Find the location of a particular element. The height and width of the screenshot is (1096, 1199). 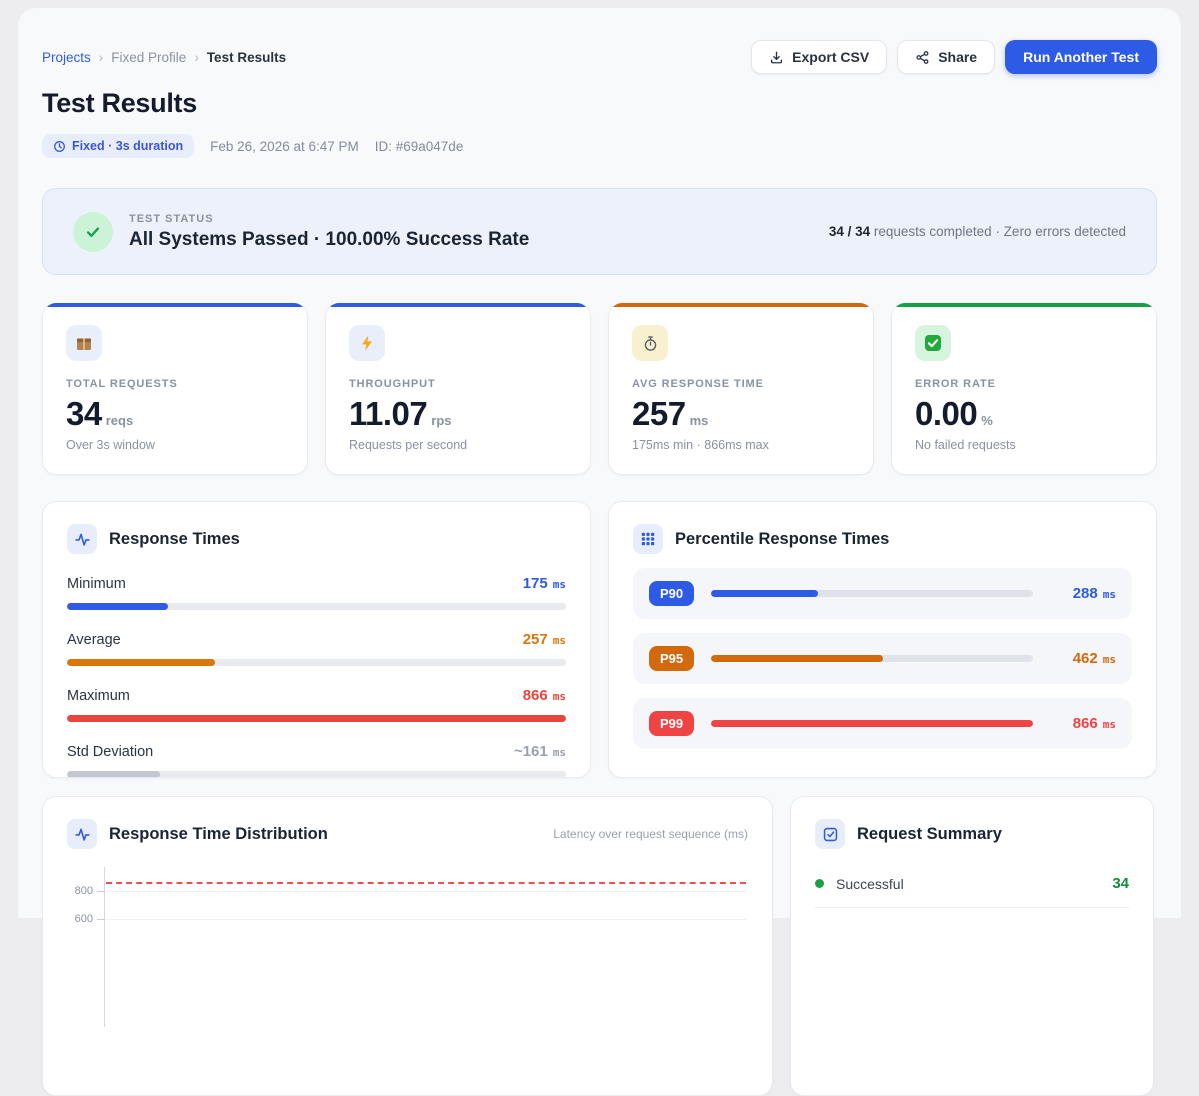

row-value: 257 is located at coordinates (535, 639).